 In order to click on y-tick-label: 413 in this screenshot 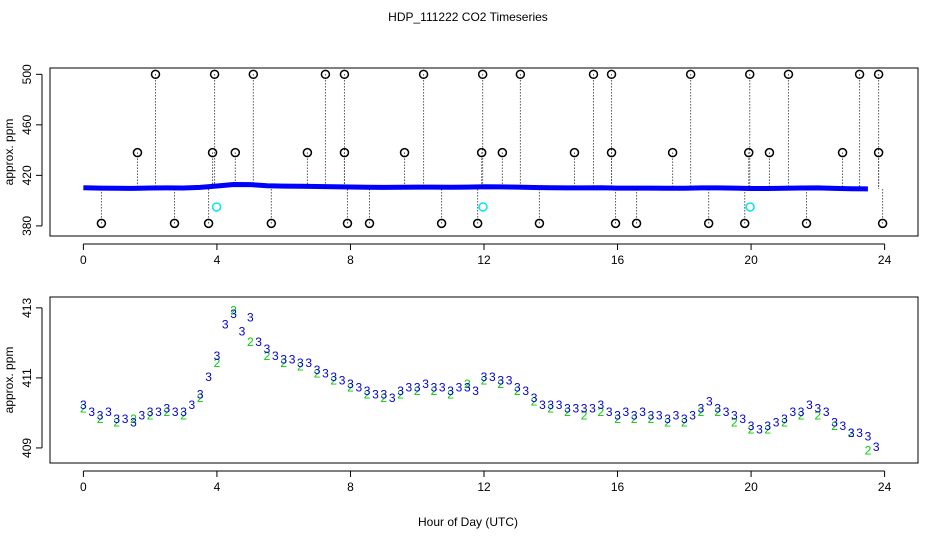, I will do `click(27, 308)`.